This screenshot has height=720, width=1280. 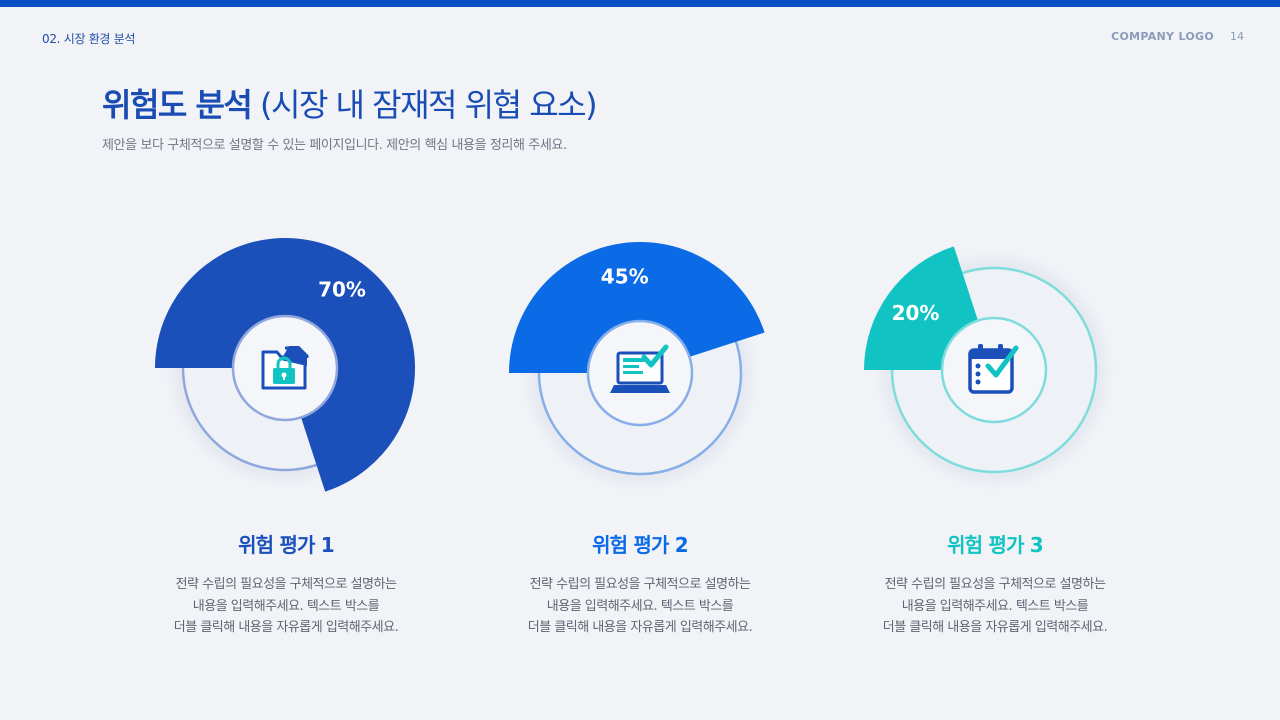 I want to click on risk-item-title-2: 위험 평가 2, so click(x=640, y=545).